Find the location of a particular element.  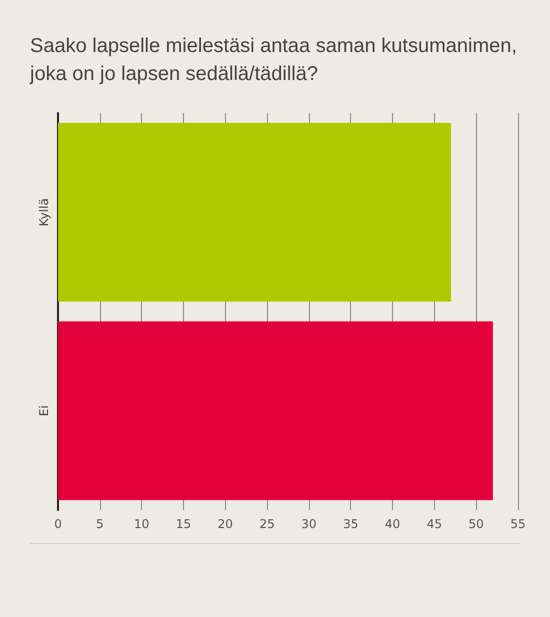

x-tick-label: 5 is located at coordinates (100, 524).